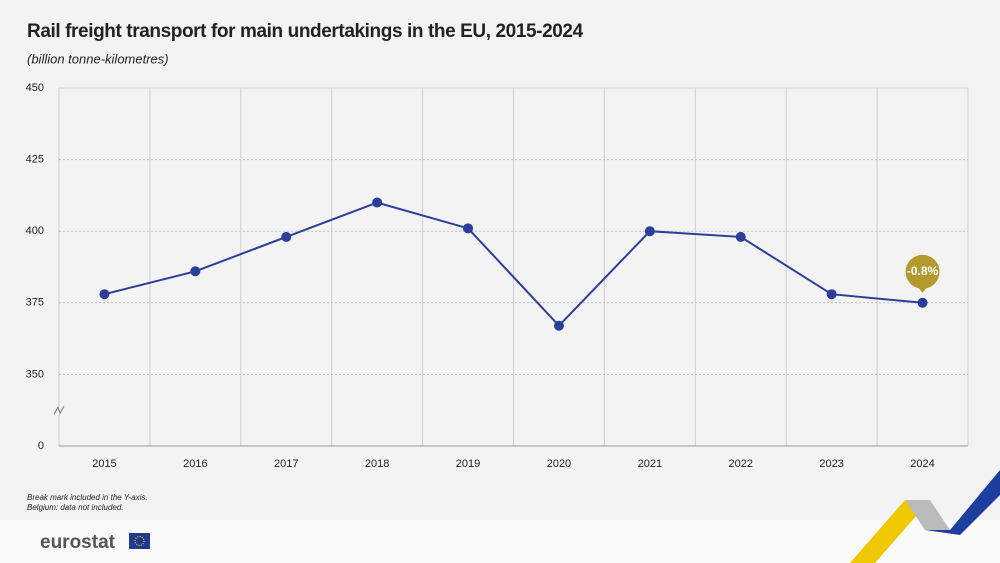 The height and width of the screenshot is (563, 1000). Describe the element at coordinates (75, 507) in the screenshot. I see `note: Belgium: data not included.` at that location.